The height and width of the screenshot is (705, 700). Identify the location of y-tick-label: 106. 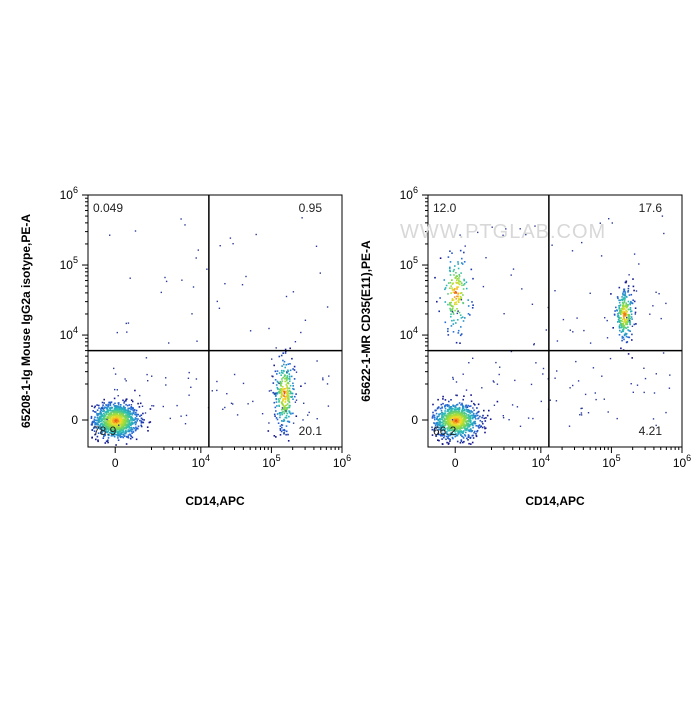
(69, 193).